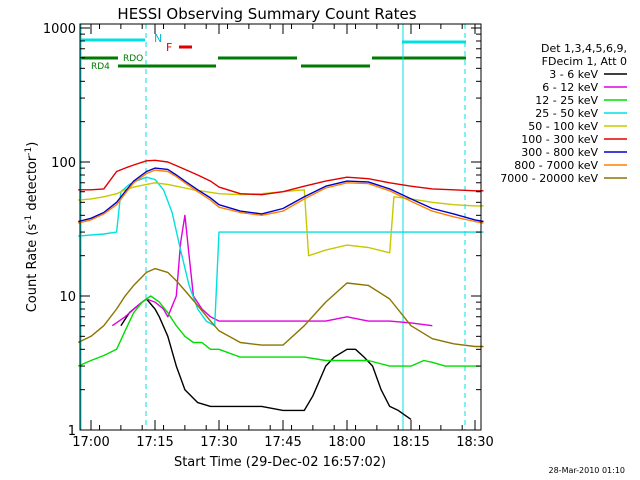  I want to click on x-axis-label: Start Time (29-Dec-02 16:57:02), so click(280, 462).